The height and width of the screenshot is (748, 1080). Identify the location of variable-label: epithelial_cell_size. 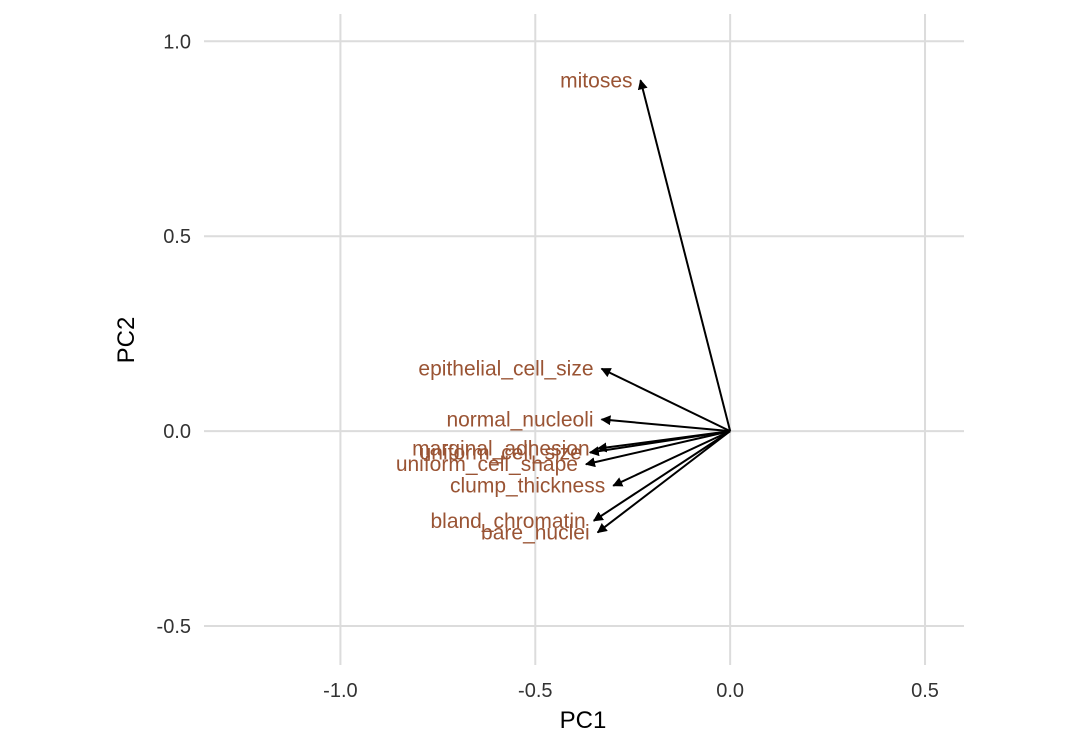
(505, 369).